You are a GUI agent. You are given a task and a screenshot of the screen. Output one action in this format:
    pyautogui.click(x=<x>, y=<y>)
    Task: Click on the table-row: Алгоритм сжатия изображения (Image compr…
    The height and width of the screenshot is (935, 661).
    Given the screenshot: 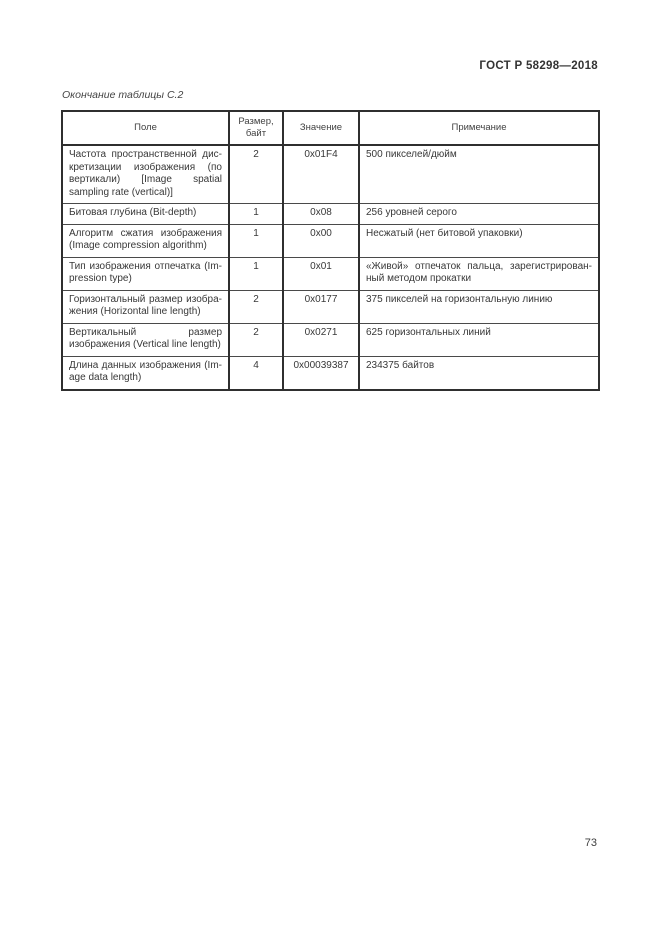 What is the action you would take?
    pyautogui.click(x=330, y=240)
    